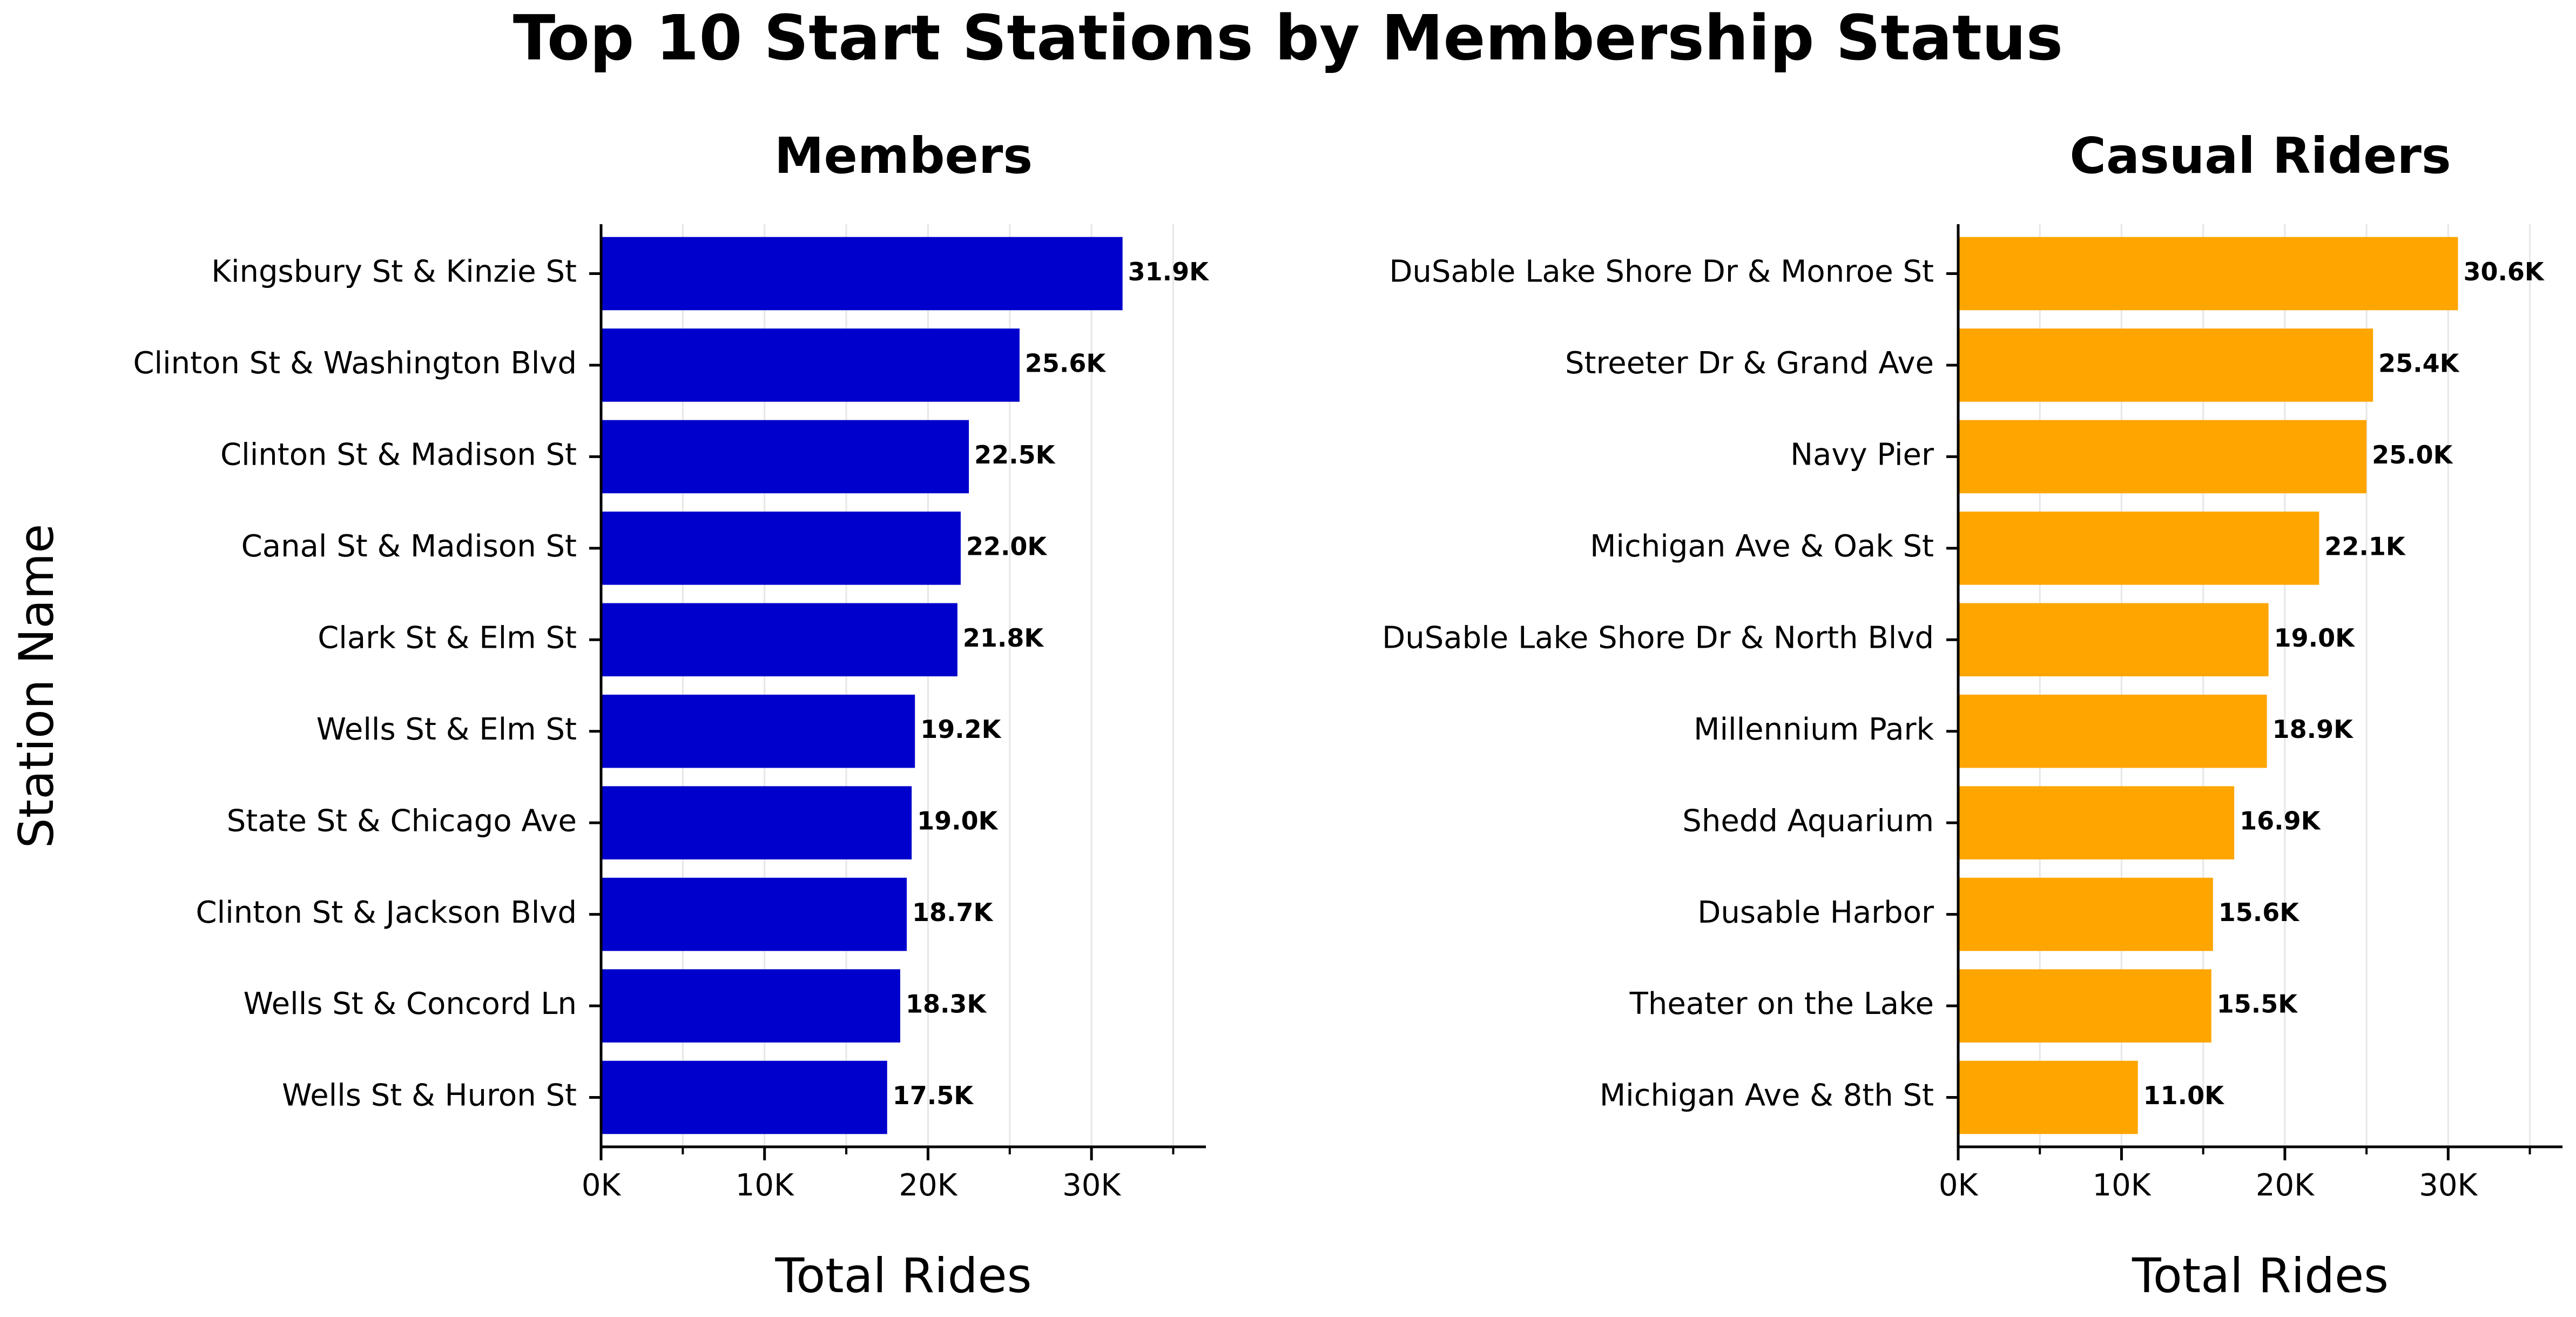  I want to click on data-label: 16.9K, so click(2280, 821).